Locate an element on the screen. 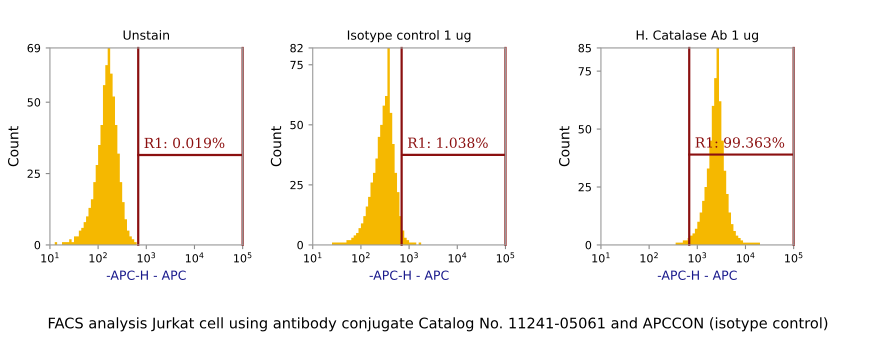 This screenshot has height=345, width=876. y-tick-label: 85 is located at coordinates (584, 48).